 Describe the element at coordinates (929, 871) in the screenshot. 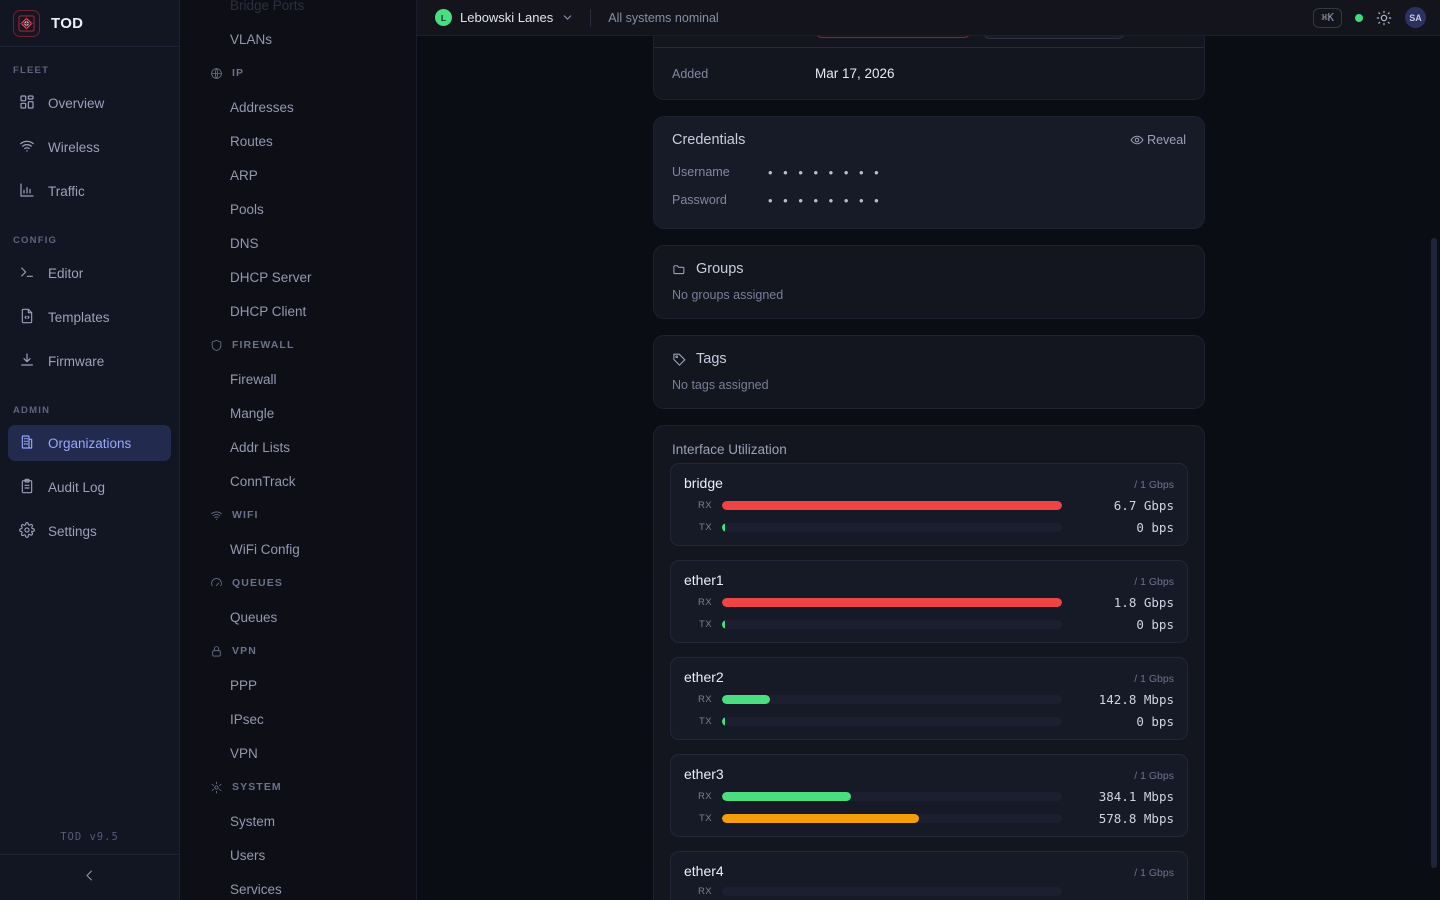

I see `interface-header: ether4 / 1 Gbps` at that location.